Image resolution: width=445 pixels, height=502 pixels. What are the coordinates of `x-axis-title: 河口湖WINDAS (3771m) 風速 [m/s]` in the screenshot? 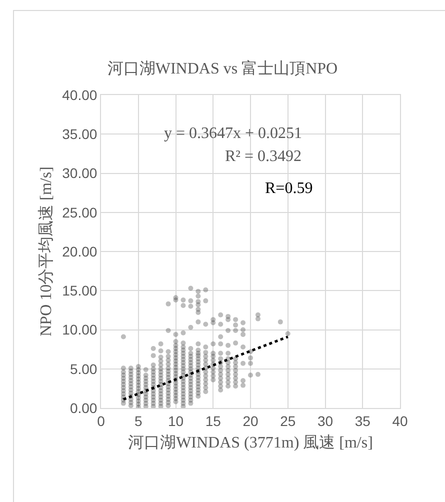 It's located at (250, 443).